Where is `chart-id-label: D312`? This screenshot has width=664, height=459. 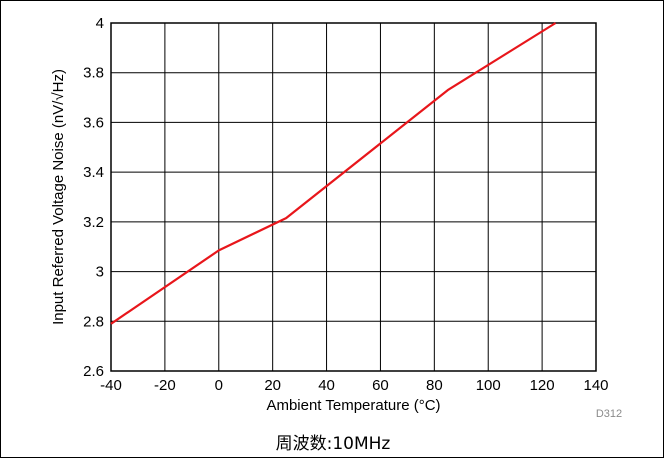 chart-id-label: D312 is located at coordinates (609, 414).